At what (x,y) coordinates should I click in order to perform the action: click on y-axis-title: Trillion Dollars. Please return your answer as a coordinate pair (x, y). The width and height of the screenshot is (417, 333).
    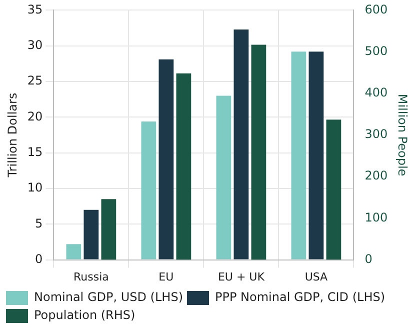
    Looking at the image, I should click on (12, 135).